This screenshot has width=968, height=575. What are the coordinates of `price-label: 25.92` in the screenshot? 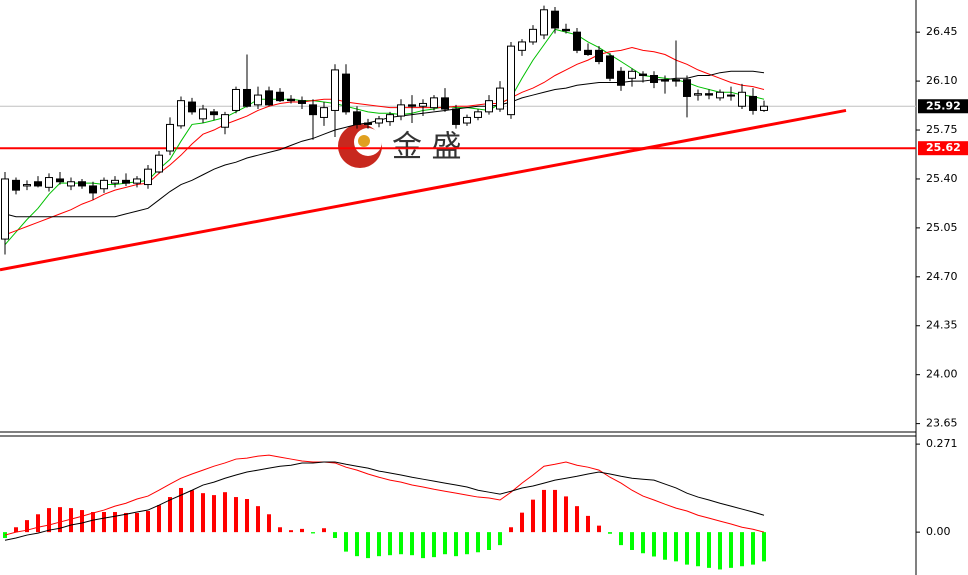 It's located at (943, 105).